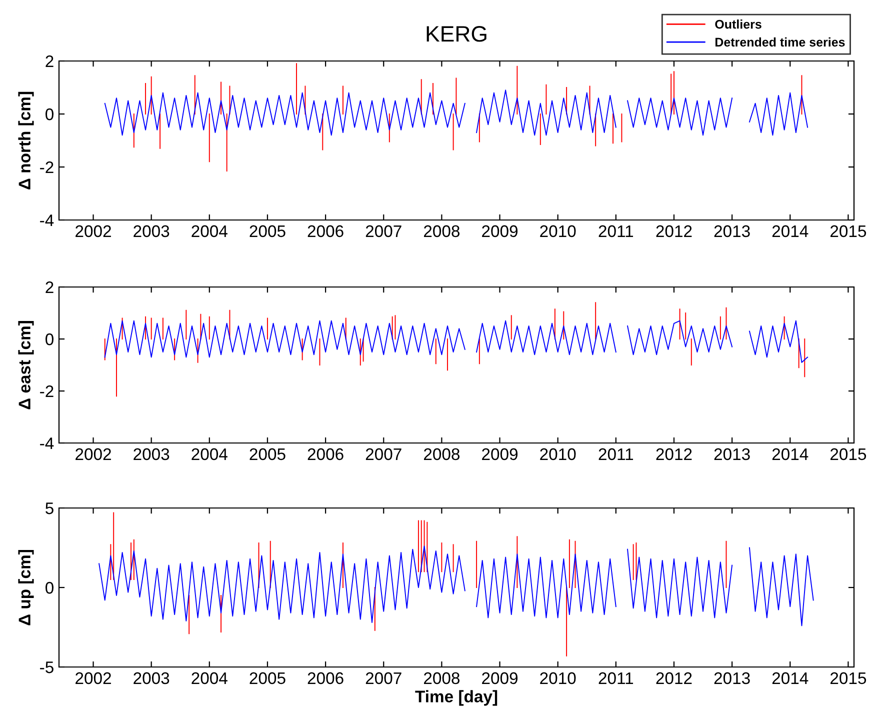  Describe the element at coordinates (456, 34) in the screenshot. I see `chart-title: KERG` at that location.